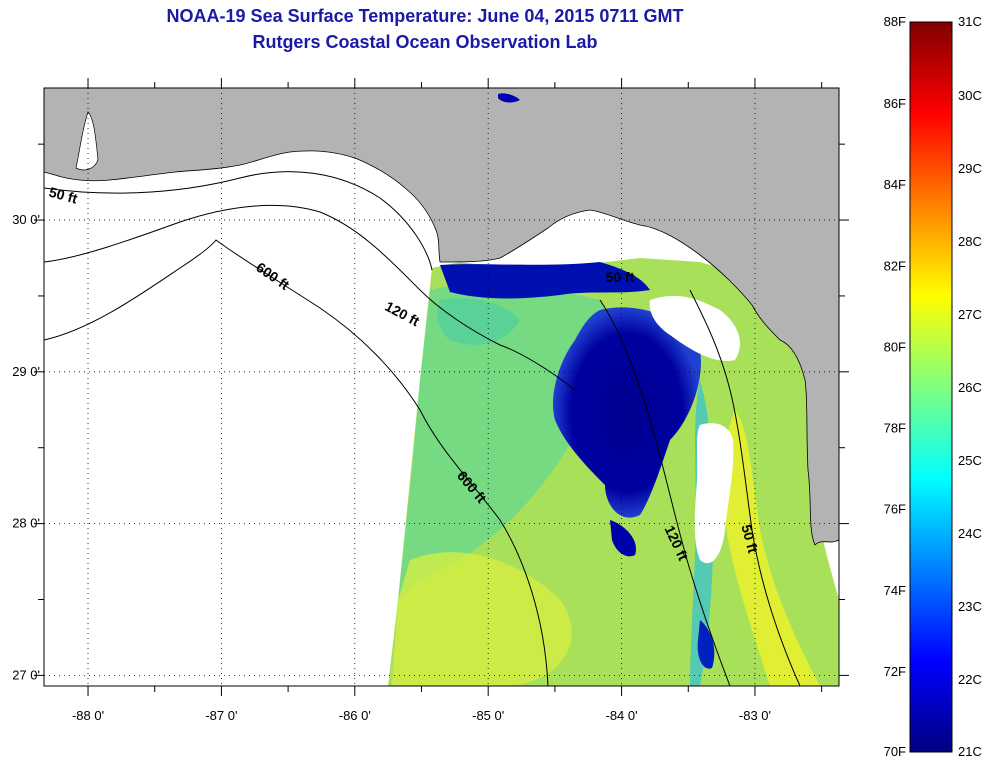 The height and width of the screenshot is (770, 992). What do you see at coordinates (970, 241) in the screenshot?
I see `colorbar-c-label: 28C` at bounding box center [970, 241].